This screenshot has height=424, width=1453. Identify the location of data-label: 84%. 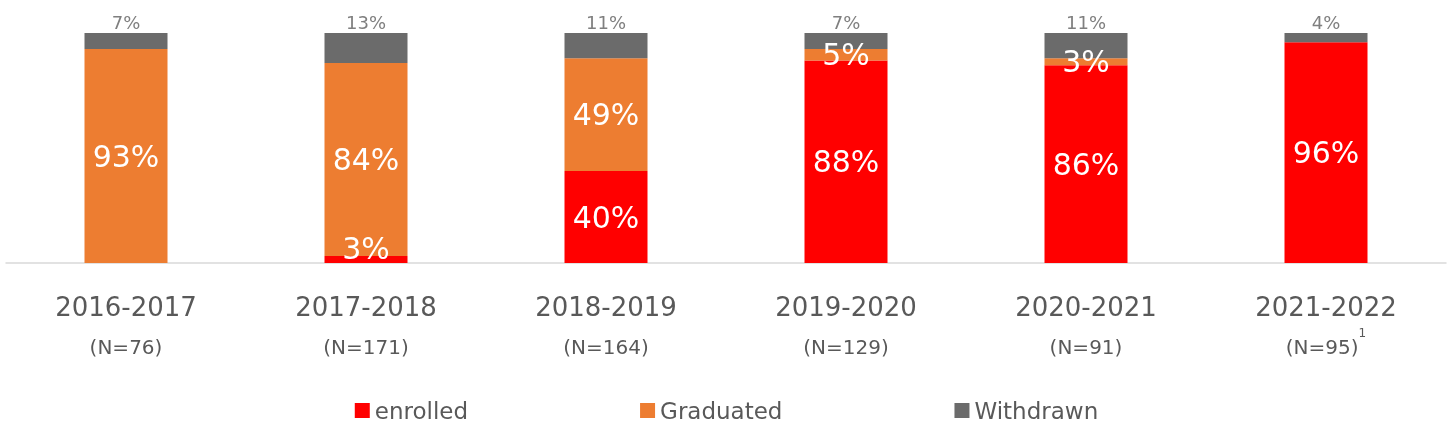
(366, 159).